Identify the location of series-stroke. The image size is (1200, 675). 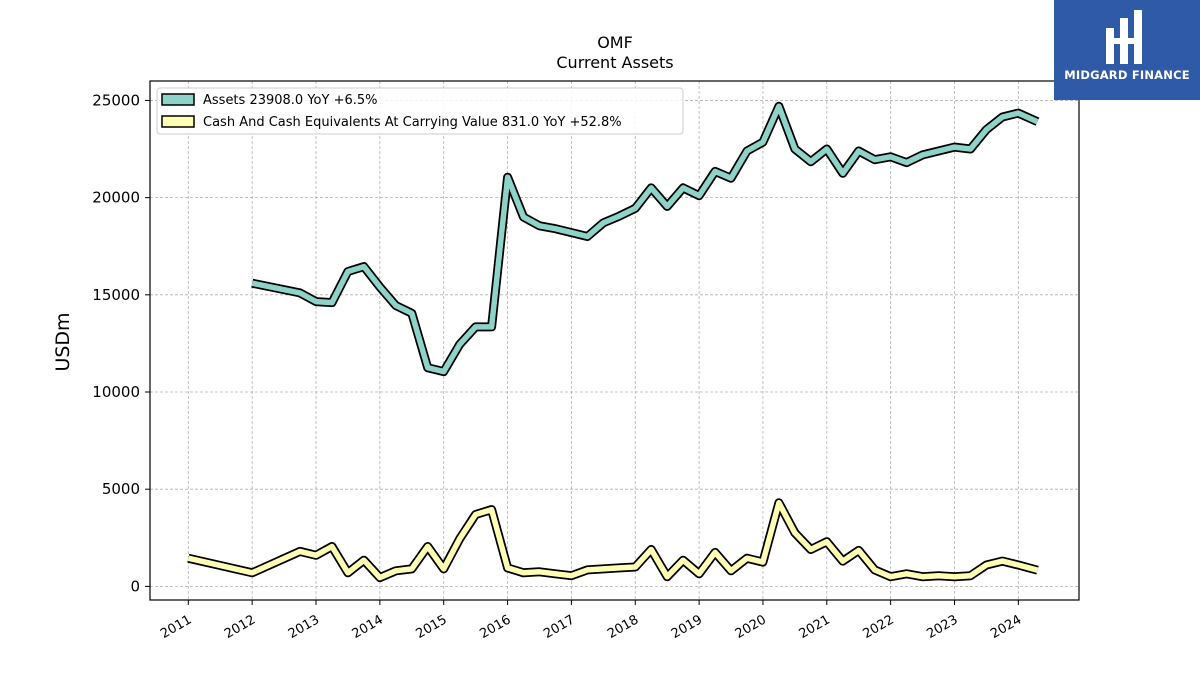
(613, 540).